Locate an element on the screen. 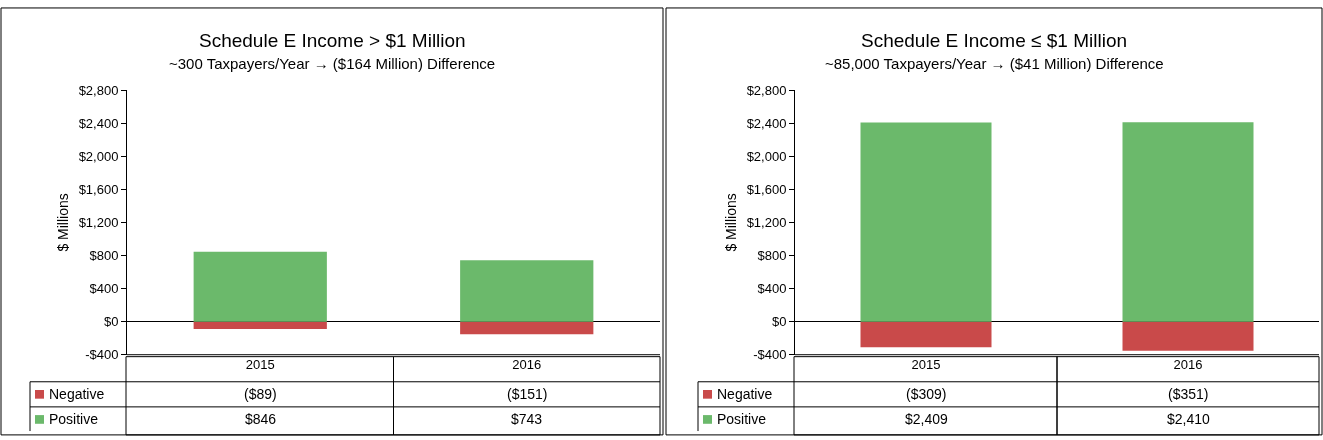 This screenshot has height=440, width=1323. chart-subtitle: ~300 Taxpayers/Year → ($164 Million) Difference is located at coordinates (332, 63).